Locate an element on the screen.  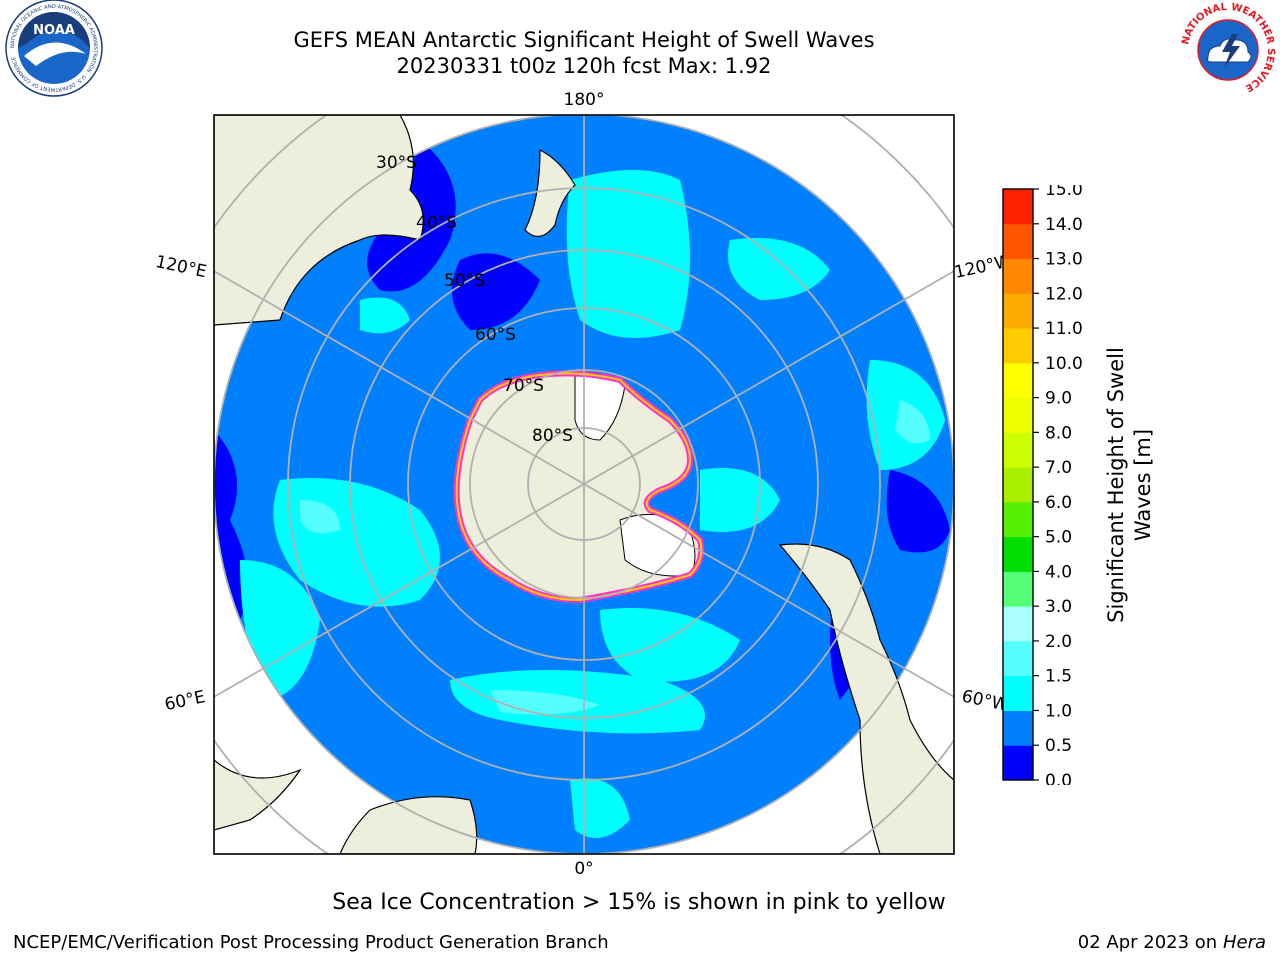
sea-ice-edge-yellow is located at coordinates (579, 487).